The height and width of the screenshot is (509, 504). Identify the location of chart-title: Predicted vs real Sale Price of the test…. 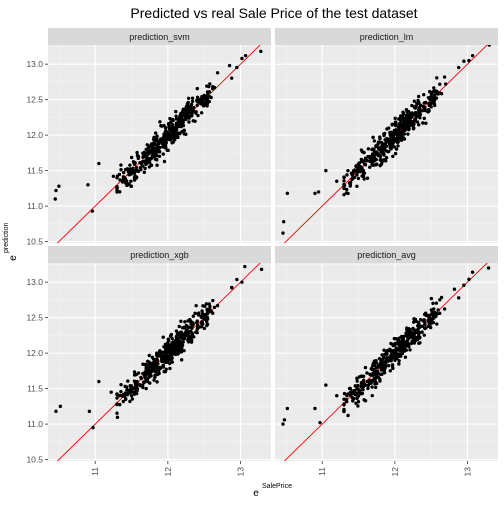
(273, 13).